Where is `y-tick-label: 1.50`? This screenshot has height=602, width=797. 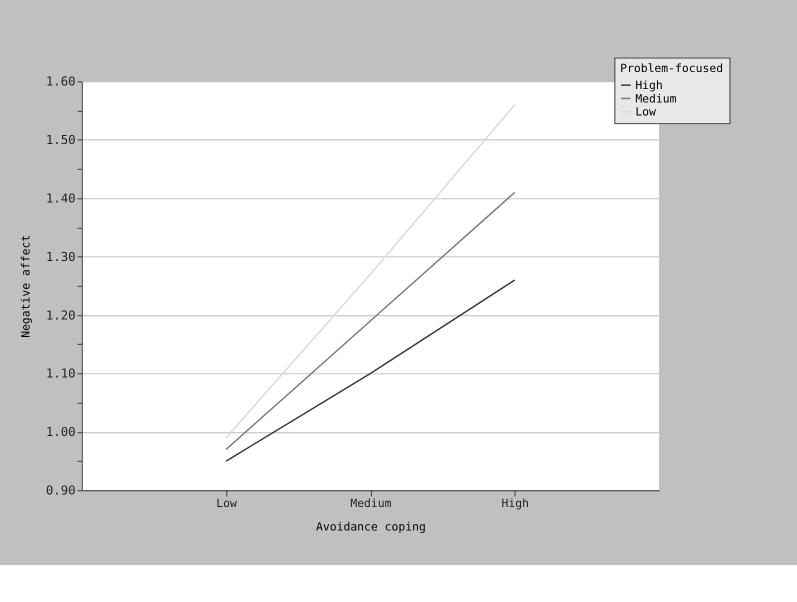
y-tick-label: 1.50 is located at coordinates (61, 140).